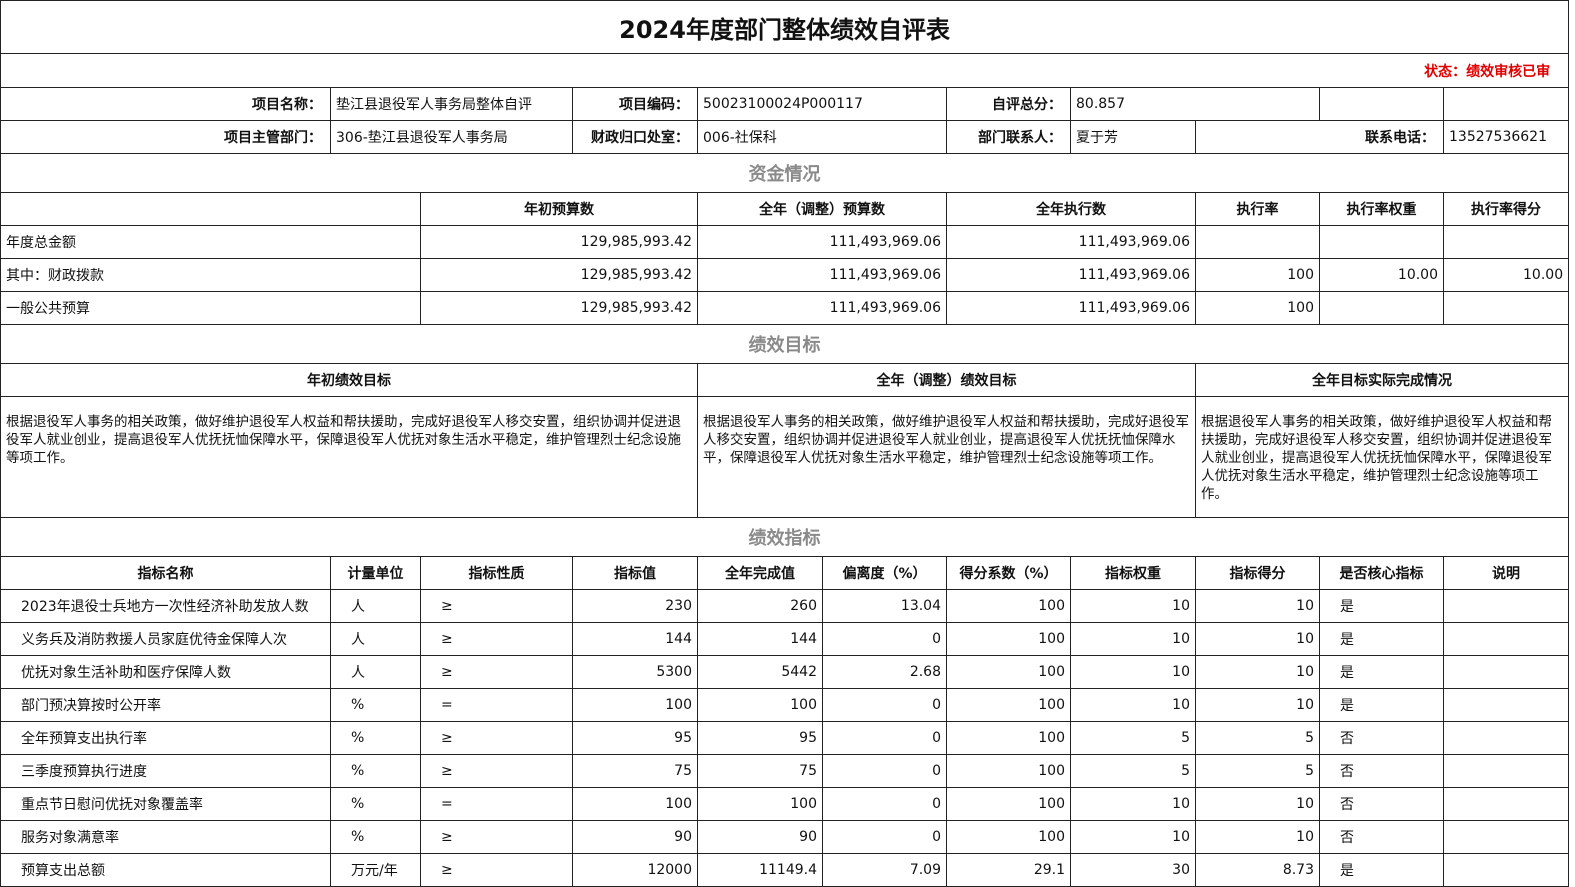  Describe the element at coordinates (1506, 209) in the screenshot. I see `column-header: 执行率得分` at that location.